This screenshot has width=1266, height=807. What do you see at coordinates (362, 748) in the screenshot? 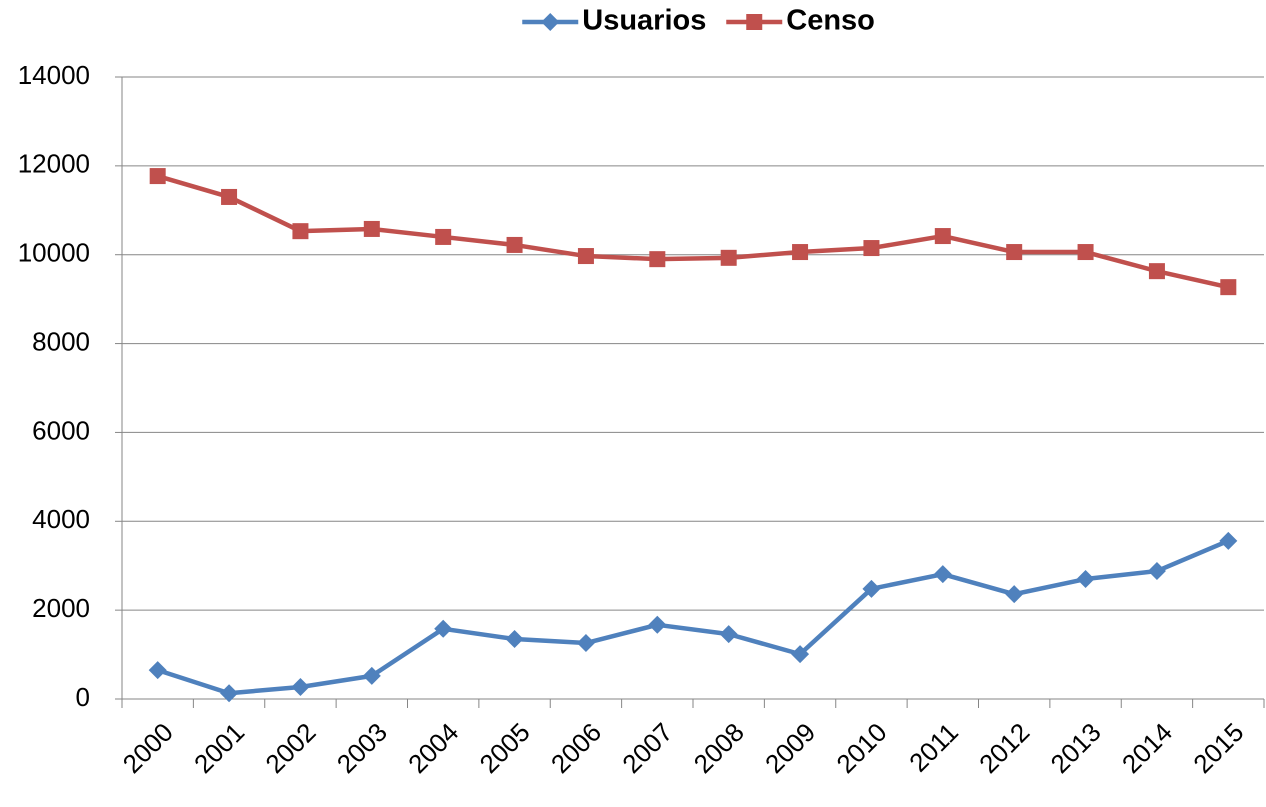
I see `x-tick-label: 2003` at bounding box center [362, 748].